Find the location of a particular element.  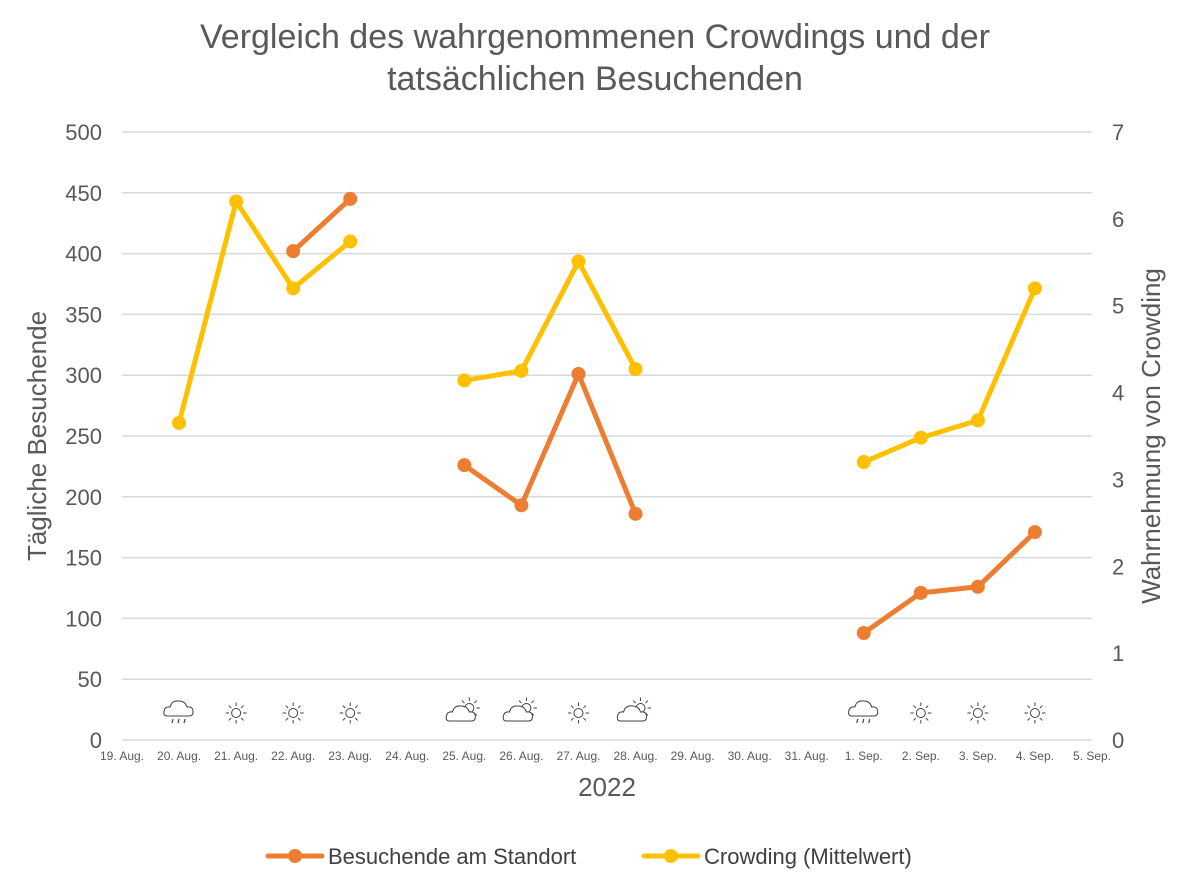

right-tick-label: 3 is located at coordinates (1118, 479).